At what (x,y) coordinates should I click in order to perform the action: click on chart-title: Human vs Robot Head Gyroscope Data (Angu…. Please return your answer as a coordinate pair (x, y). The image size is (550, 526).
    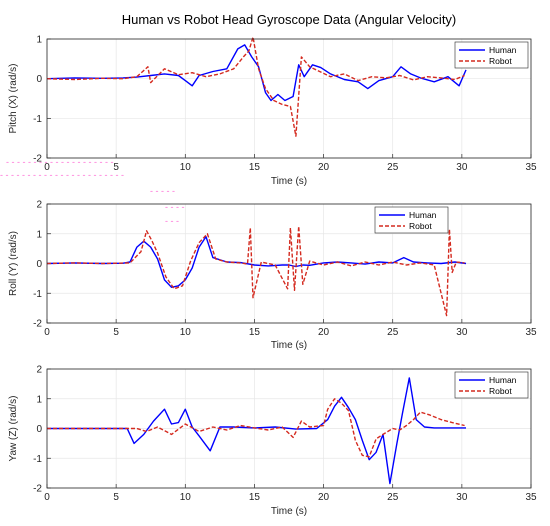
    Looking at the image, I should click on (289, 19).